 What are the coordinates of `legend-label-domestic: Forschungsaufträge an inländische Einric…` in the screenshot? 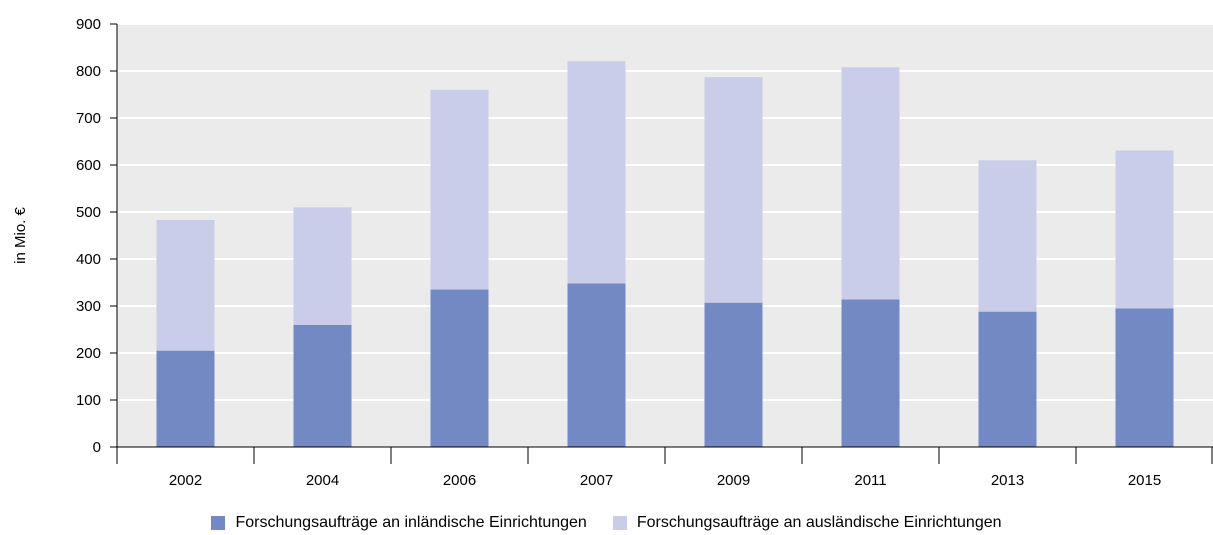 It's located at (411, 522).